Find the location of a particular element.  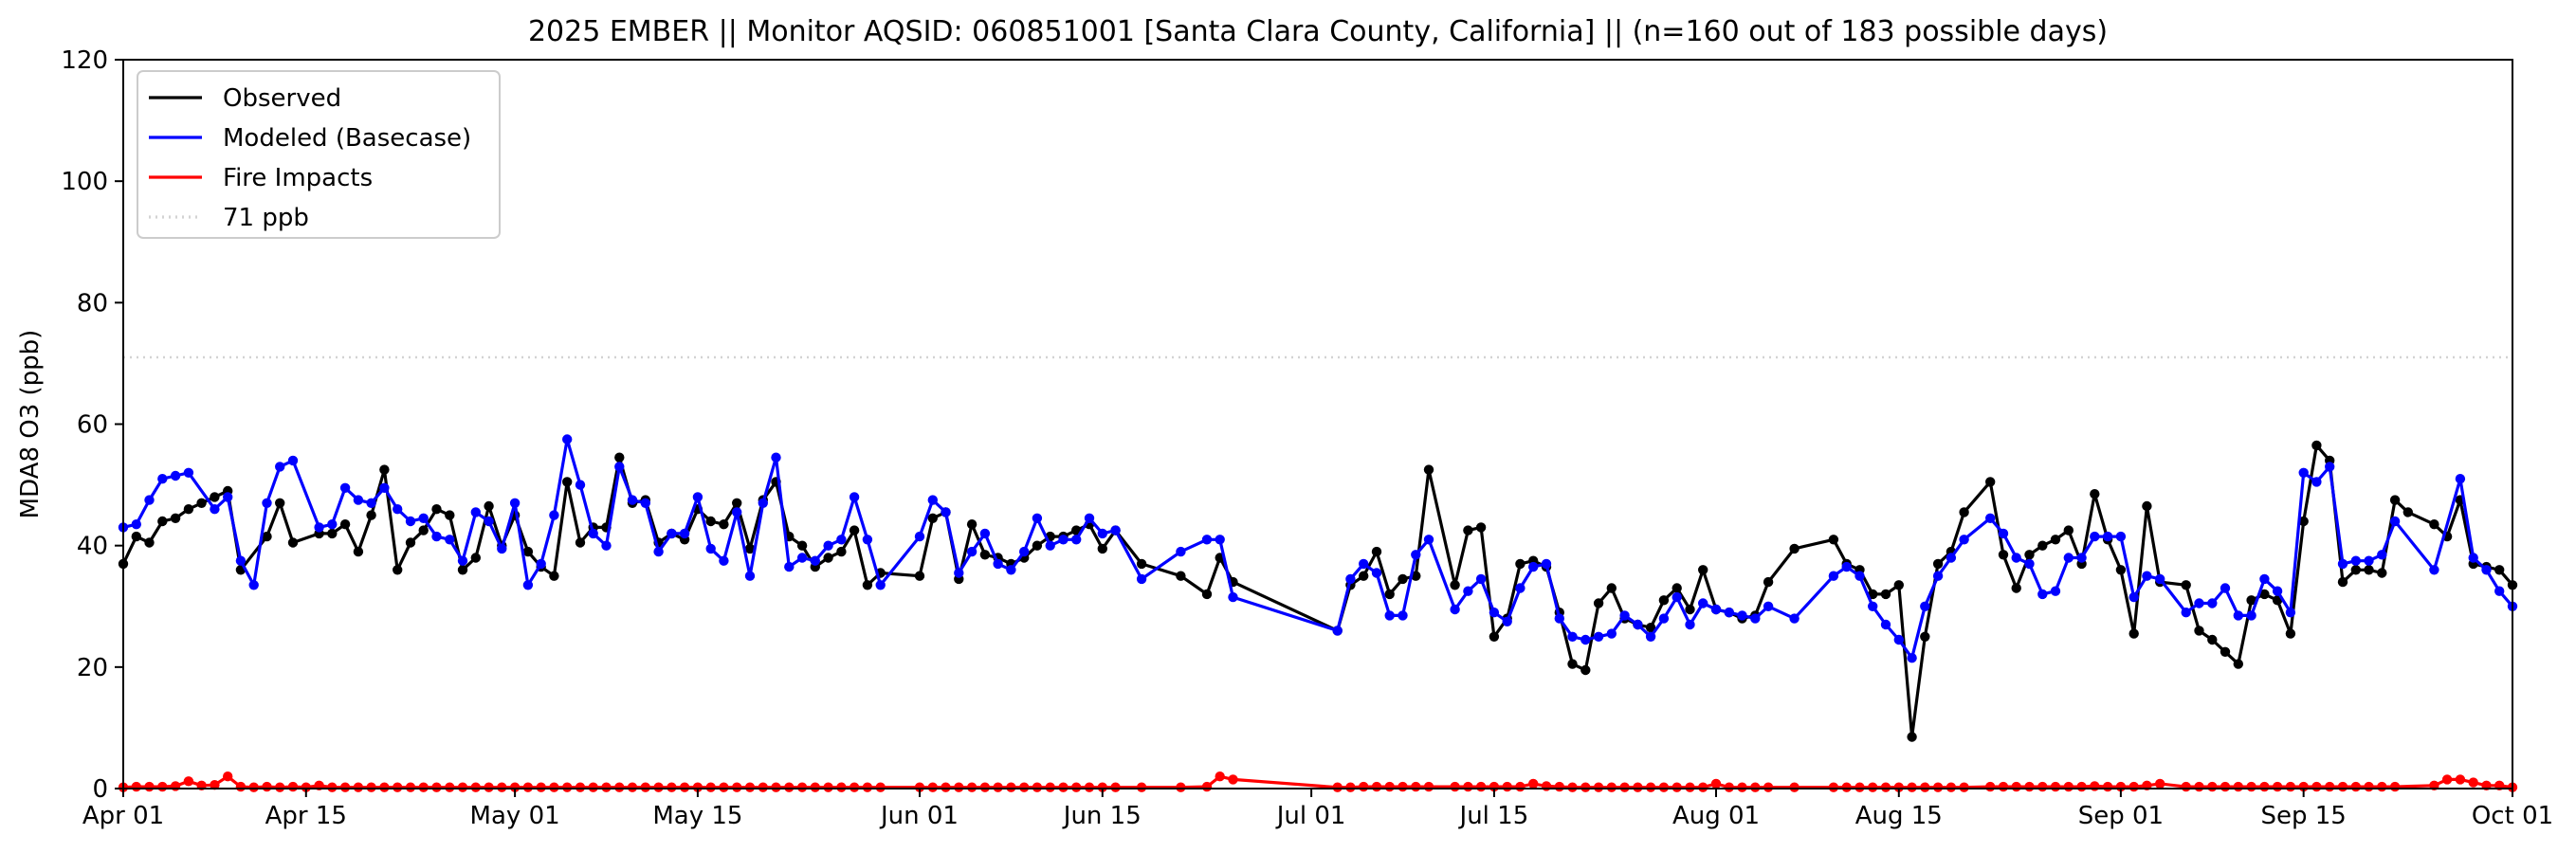

y-tick-label: 40 is located at coordinates (92, 547).